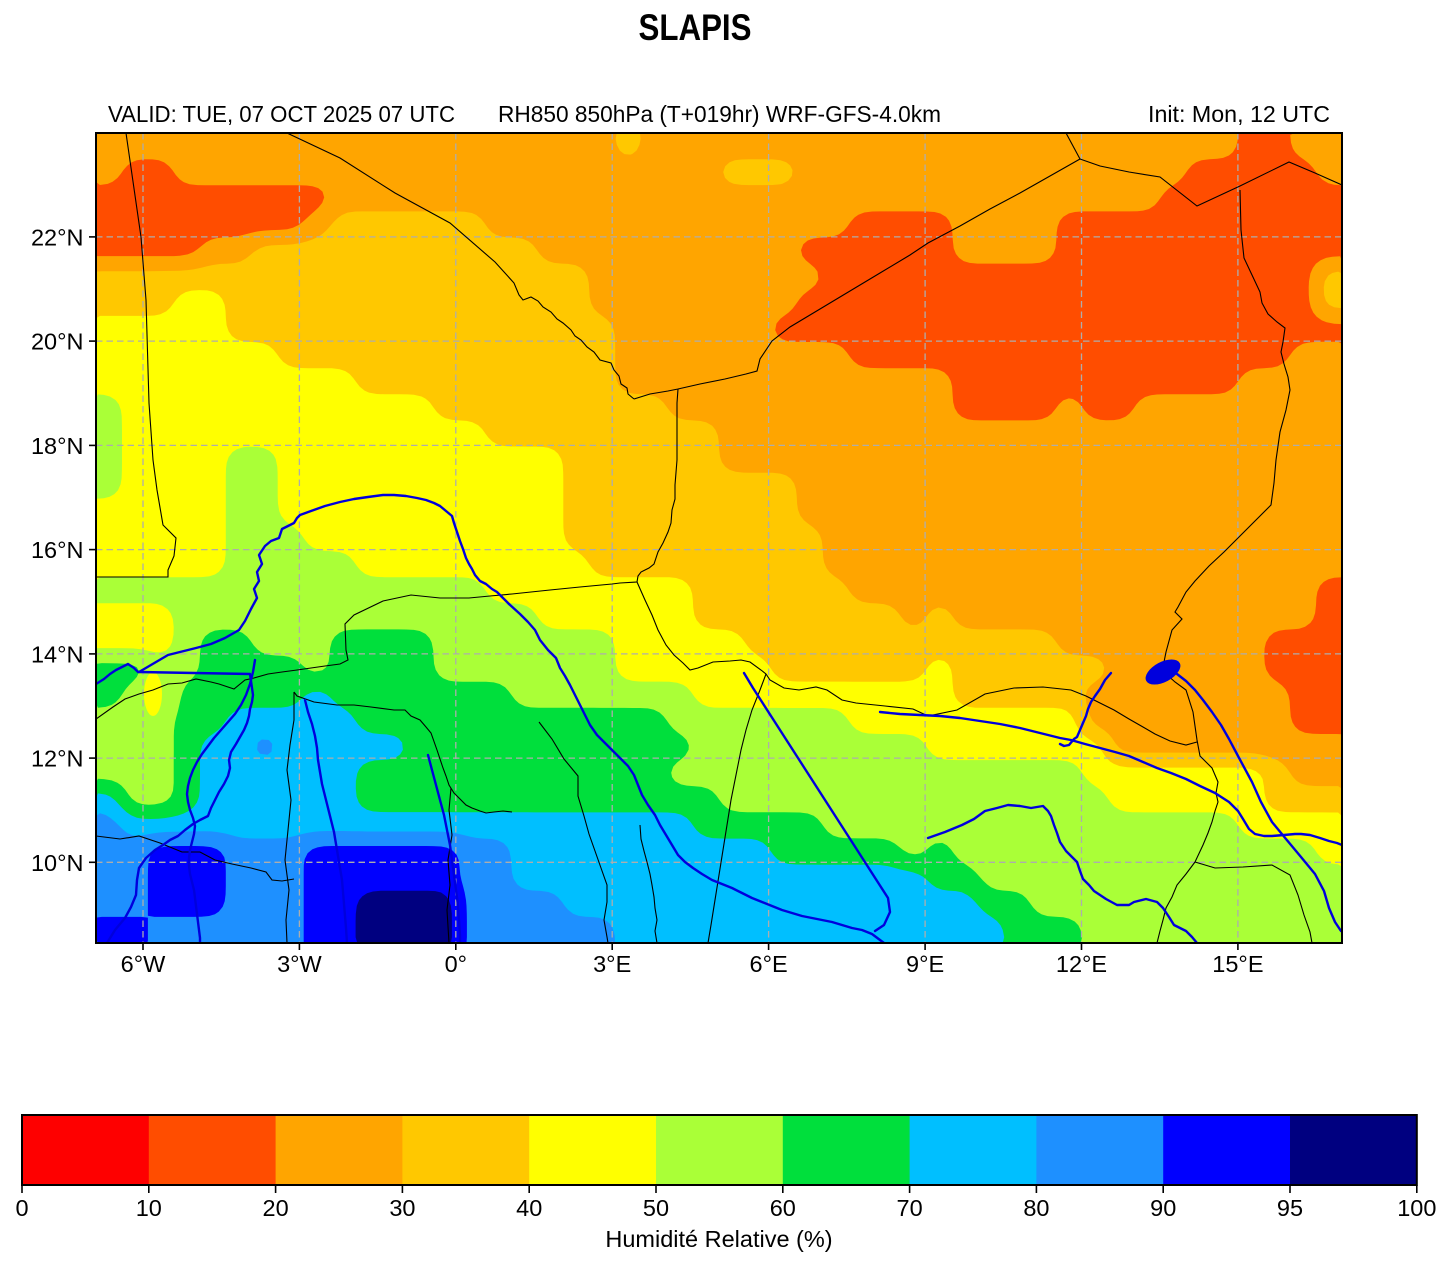 This screenshot has width=1451, height=1269. Describe the element at coordinates (656, 1208) in the screenshot. I see `svg-text: 50` at that location.